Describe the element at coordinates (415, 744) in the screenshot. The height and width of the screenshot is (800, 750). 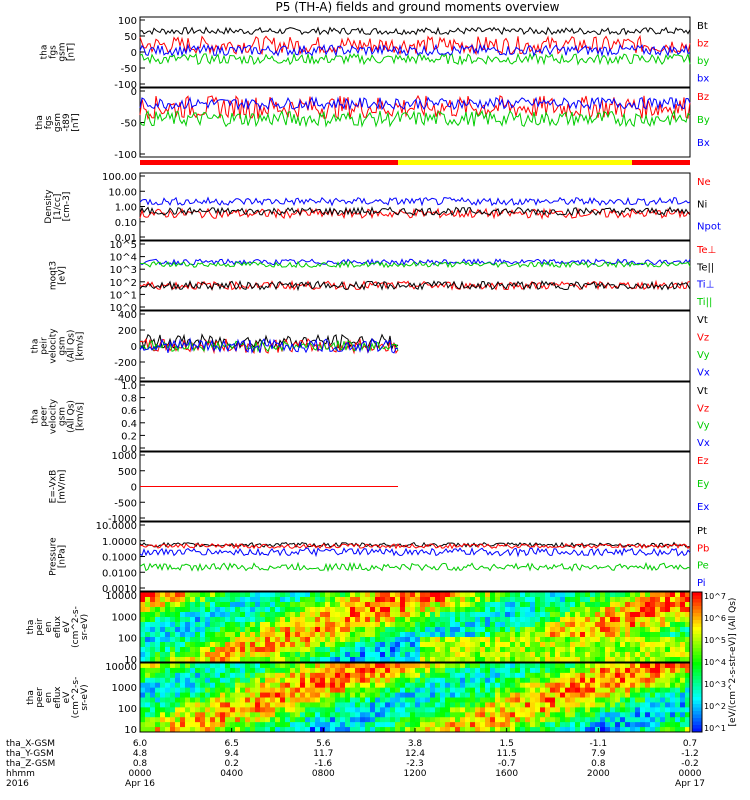
I see `xaxis-value: 3.8` at that location.